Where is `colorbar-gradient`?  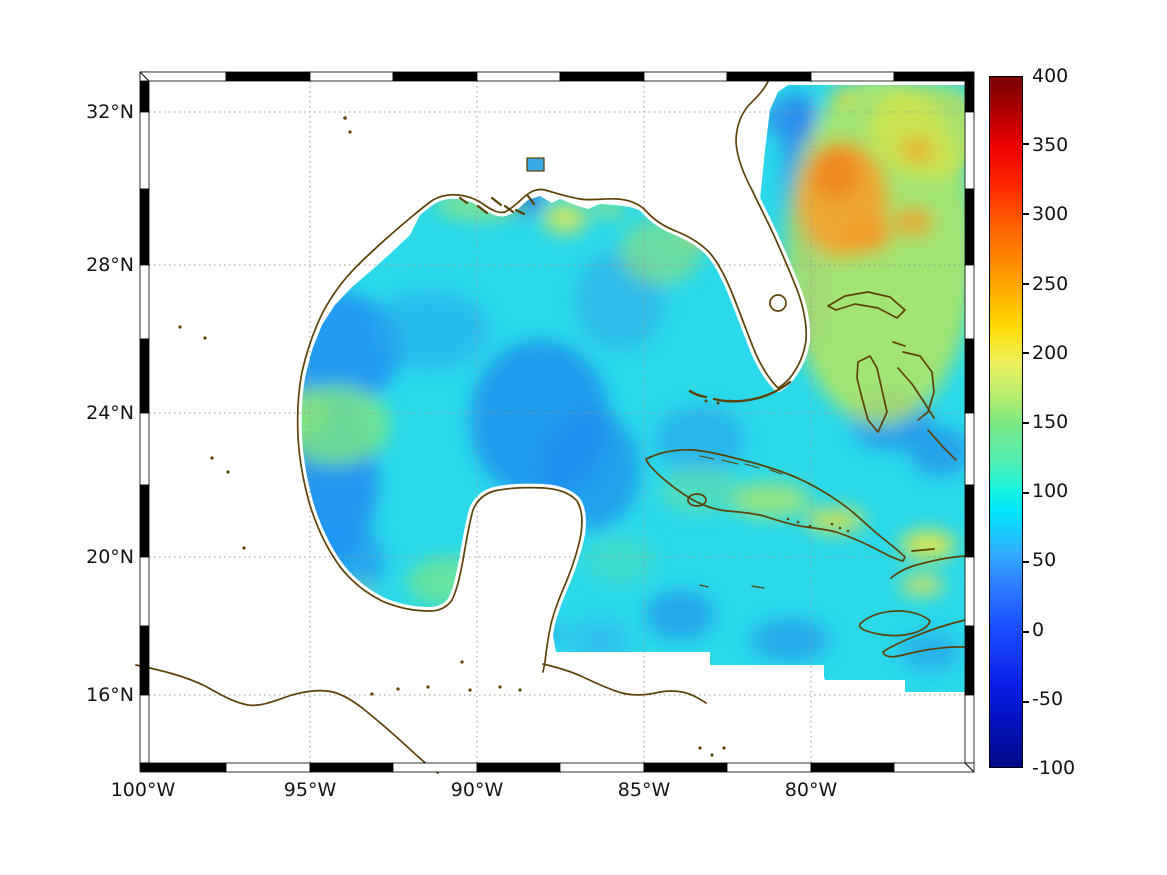
colorbar-gradient is located at coordinates (1009, 422).